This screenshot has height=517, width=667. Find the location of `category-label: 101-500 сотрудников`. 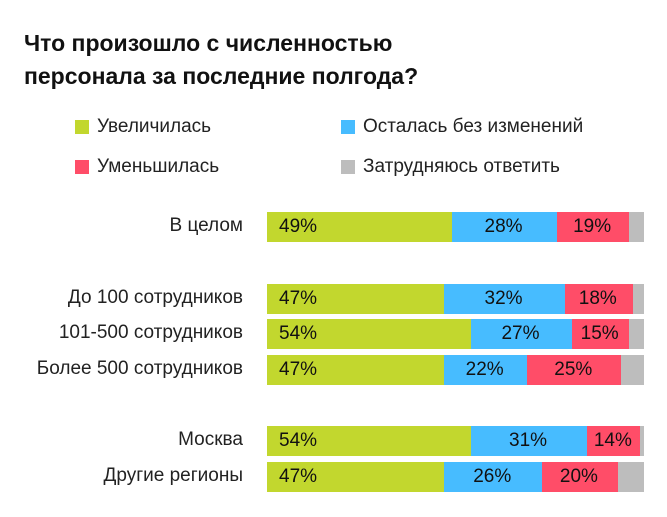

category-label: 101-500 сотрудников is located at coordinates (150, 332).